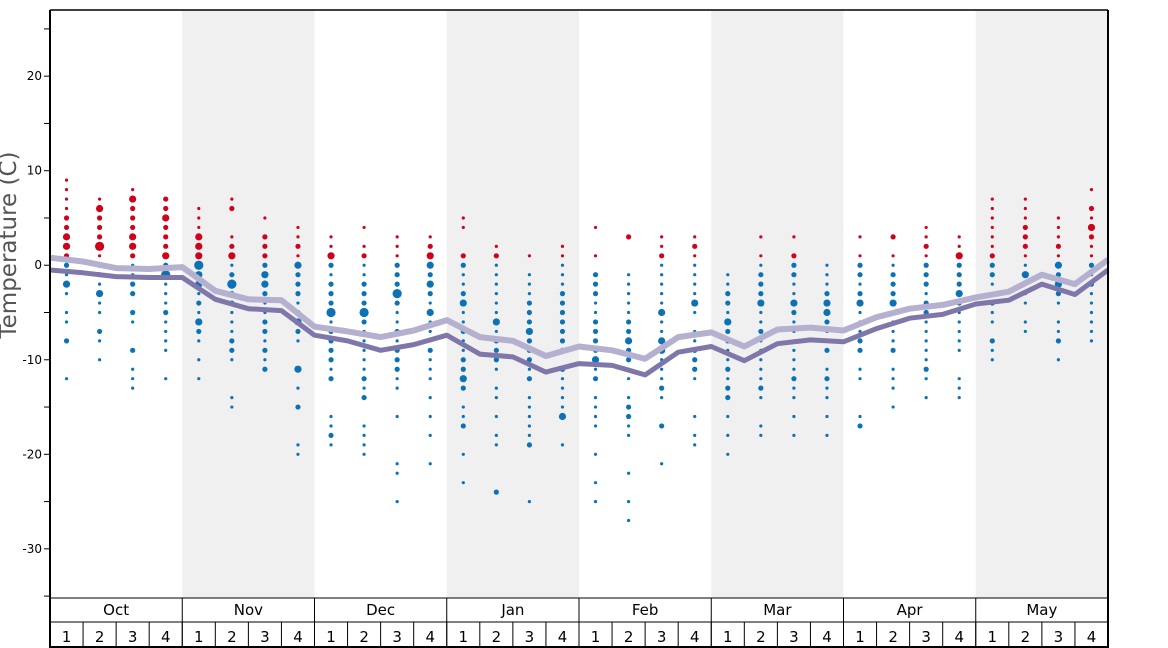 This screenshot has width=1168, height=648. I want to click on week-label: 3, so click(662, 637).